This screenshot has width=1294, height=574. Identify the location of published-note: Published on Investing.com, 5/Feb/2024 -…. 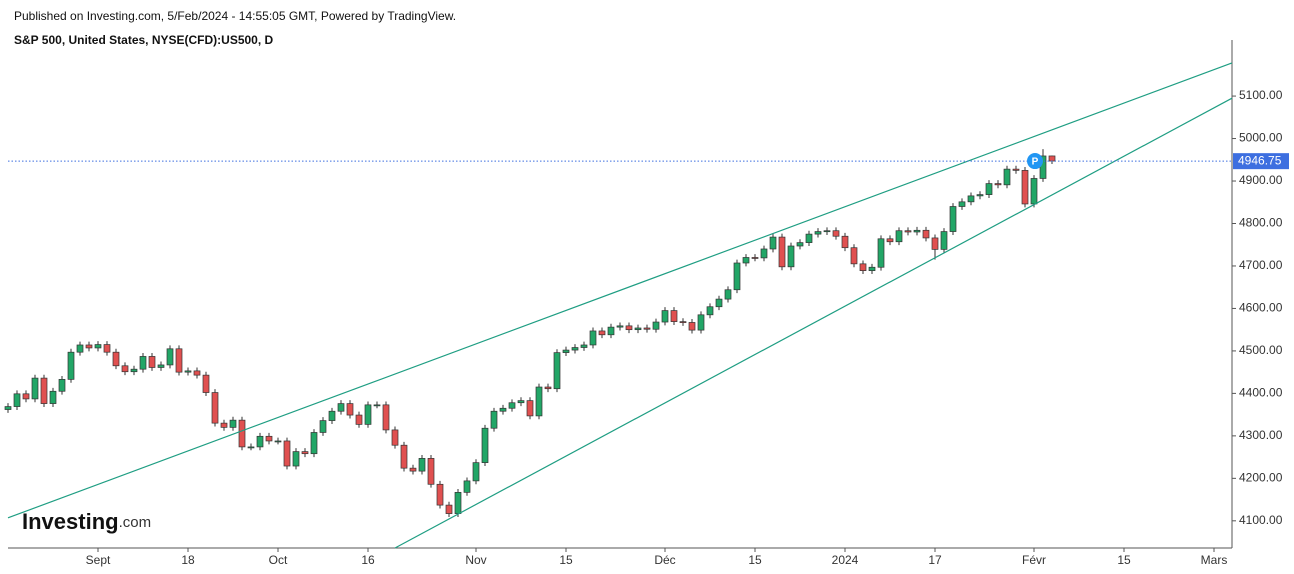
(235, 16).